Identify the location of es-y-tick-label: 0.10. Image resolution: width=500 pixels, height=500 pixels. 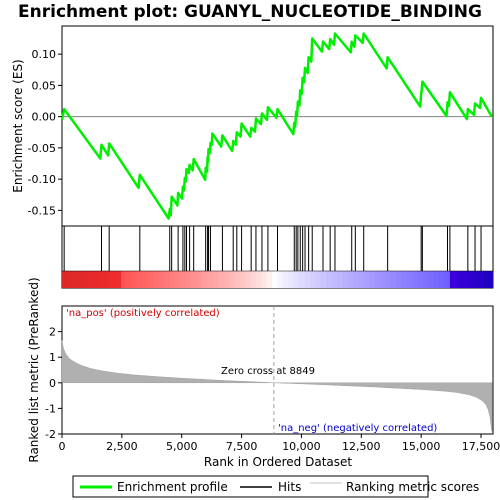
(44, 54).